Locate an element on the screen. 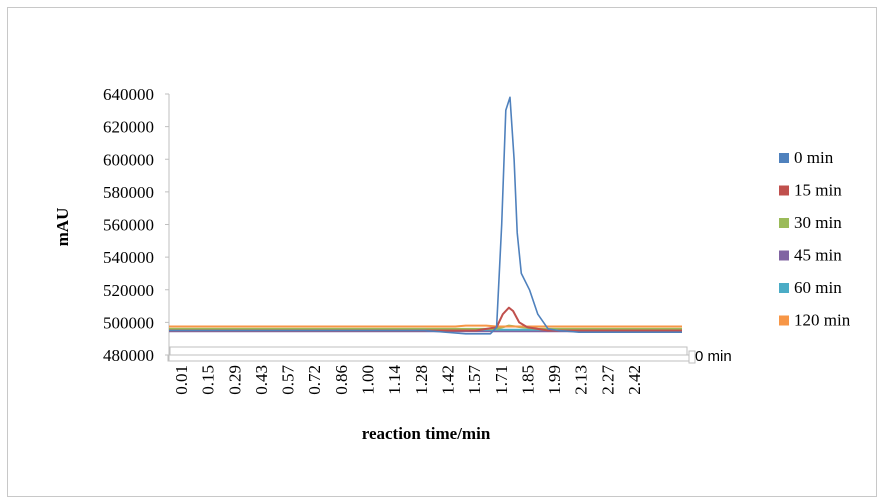 The width and height of the screenshot is (884, 504). floor-end is located at coordinates (692, 357).